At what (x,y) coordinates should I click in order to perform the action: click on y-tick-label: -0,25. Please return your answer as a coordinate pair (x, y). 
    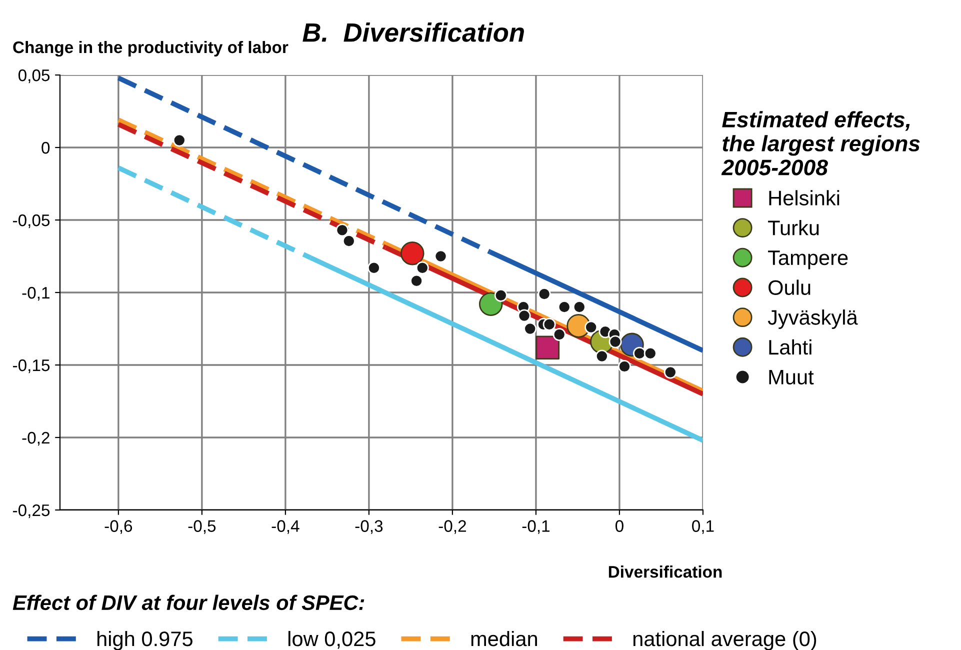
    Looking at the image, I should click on (31, 511).